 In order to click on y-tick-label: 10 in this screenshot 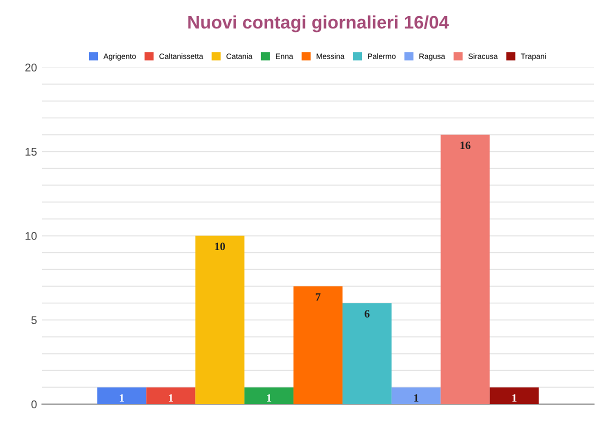, I will do `click(31, 236)`.